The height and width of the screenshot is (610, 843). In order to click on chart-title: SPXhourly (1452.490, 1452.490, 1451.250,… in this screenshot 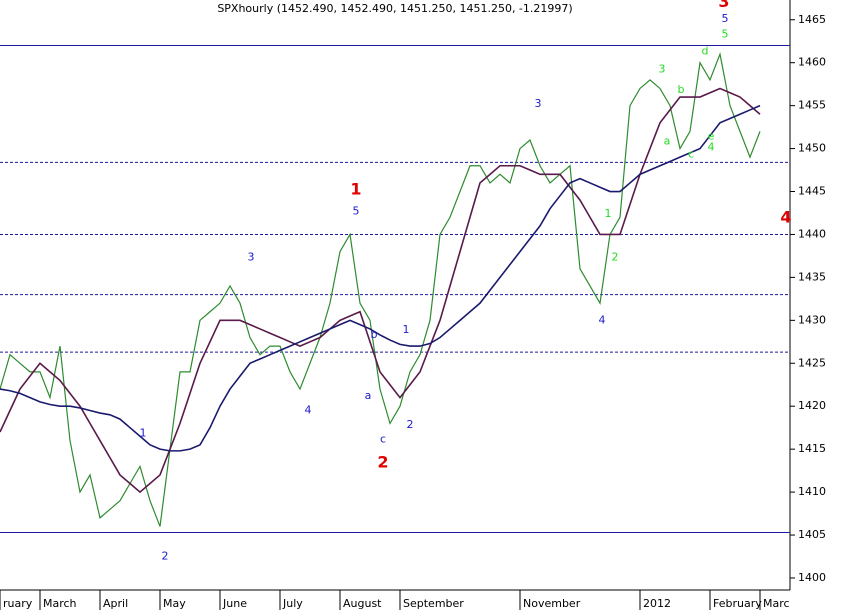, I will do `click(394, 8)`.